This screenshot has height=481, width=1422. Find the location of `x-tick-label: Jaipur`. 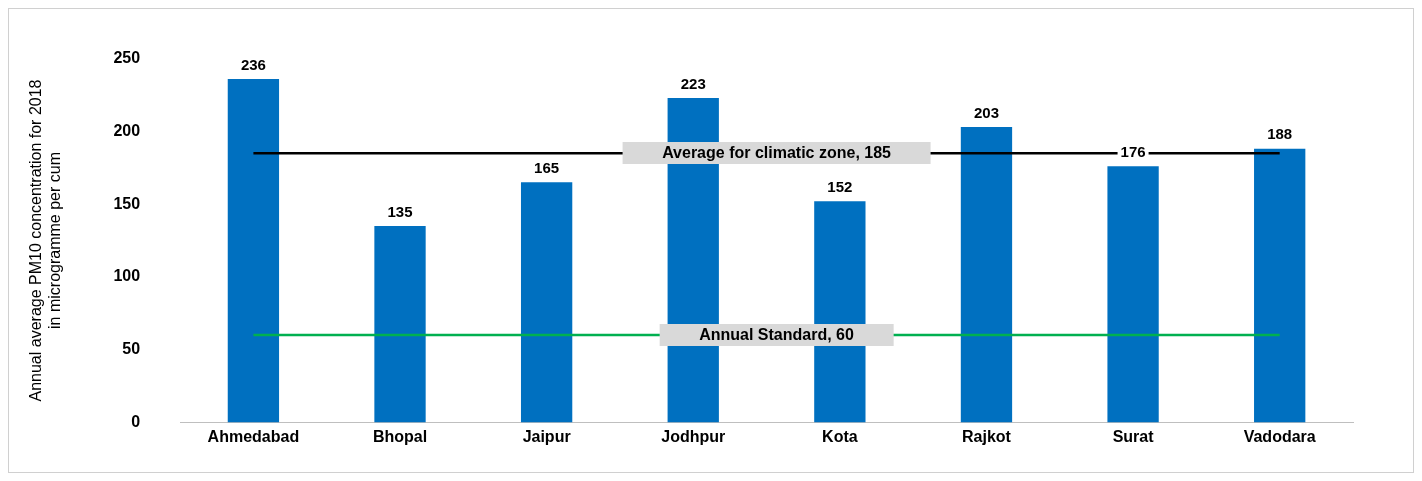

x-tick-label: Jaipur is located at coordinates (546, 437).